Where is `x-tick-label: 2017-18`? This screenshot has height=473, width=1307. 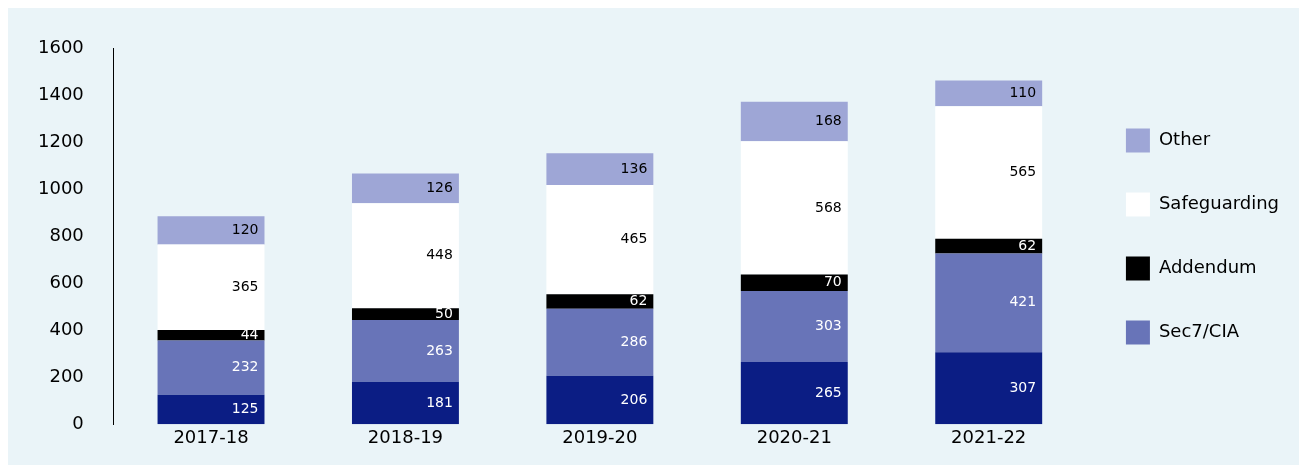
x-tick-label: 2017-18 is located at coordinates (211, 436).